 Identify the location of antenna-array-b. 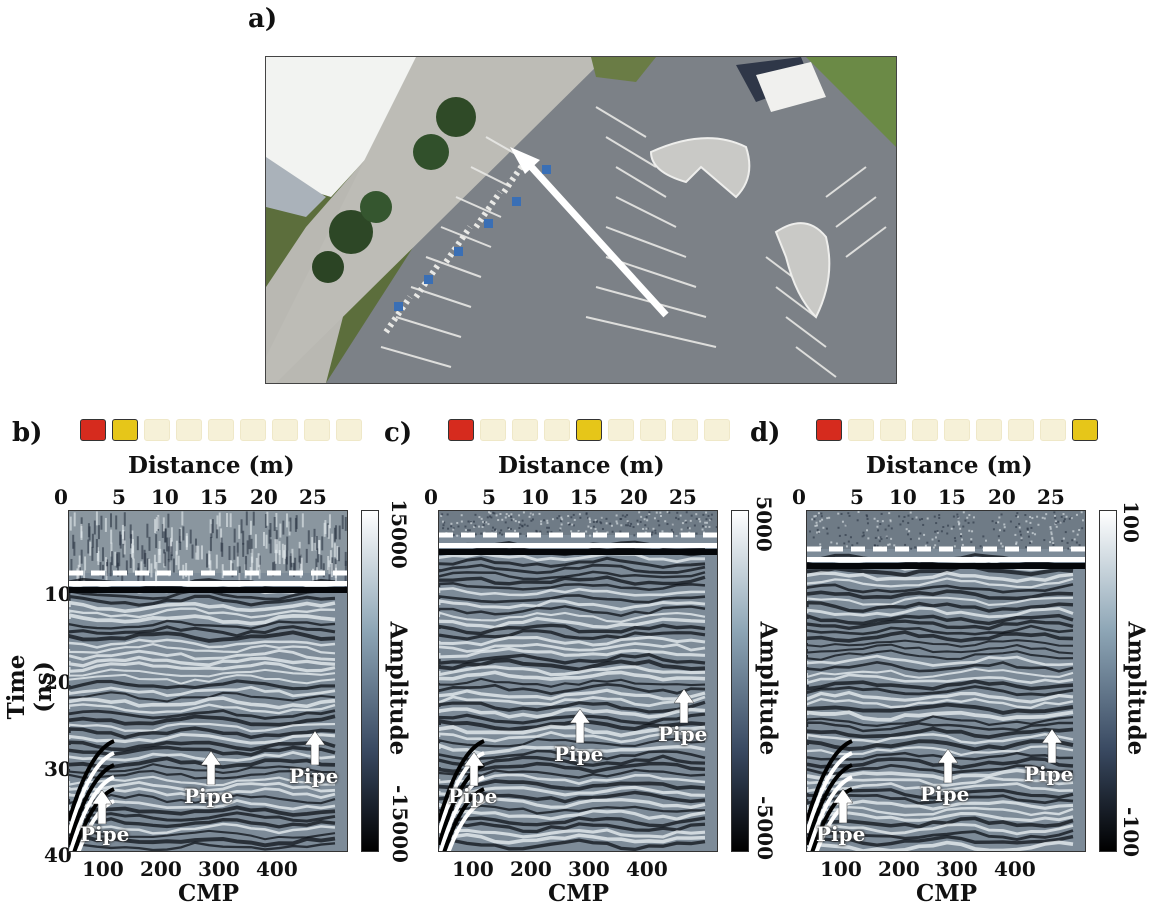
(221, 430).